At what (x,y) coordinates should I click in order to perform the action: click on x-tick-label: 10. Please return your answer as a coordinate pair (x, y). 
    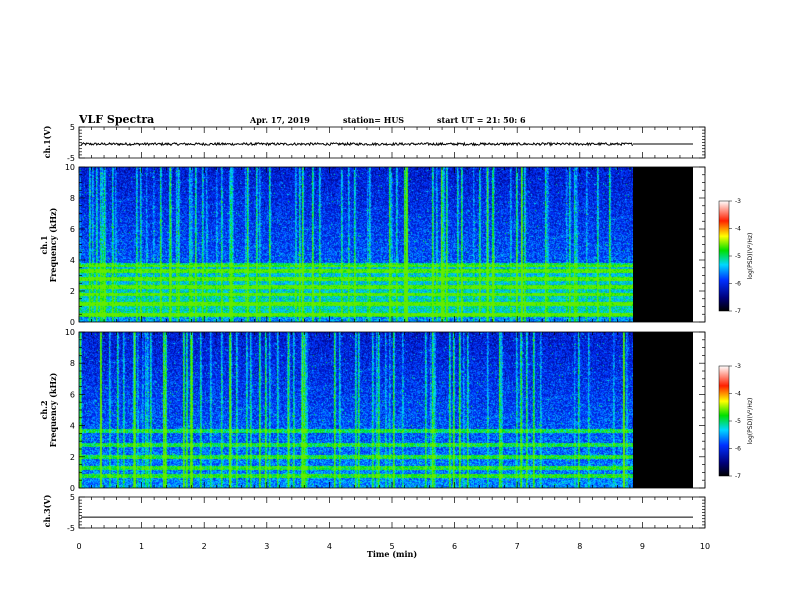
    Looking at the image, I should click on (705, 546).